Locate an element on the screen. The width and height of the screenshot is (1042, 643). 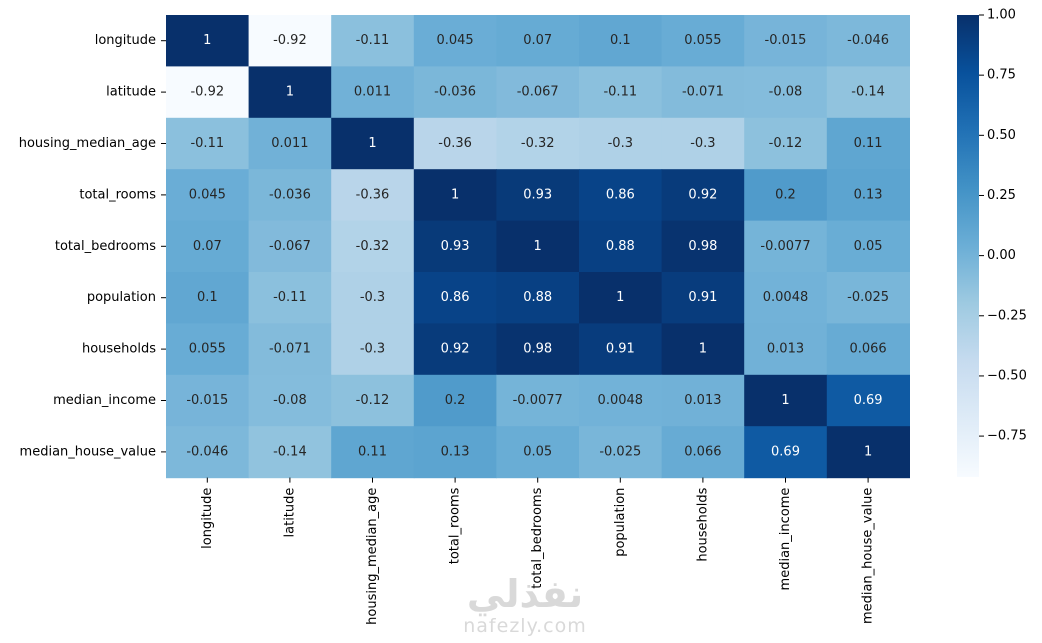
heatmap-cell-label: 0.88 is located at coordinates (537, 297).